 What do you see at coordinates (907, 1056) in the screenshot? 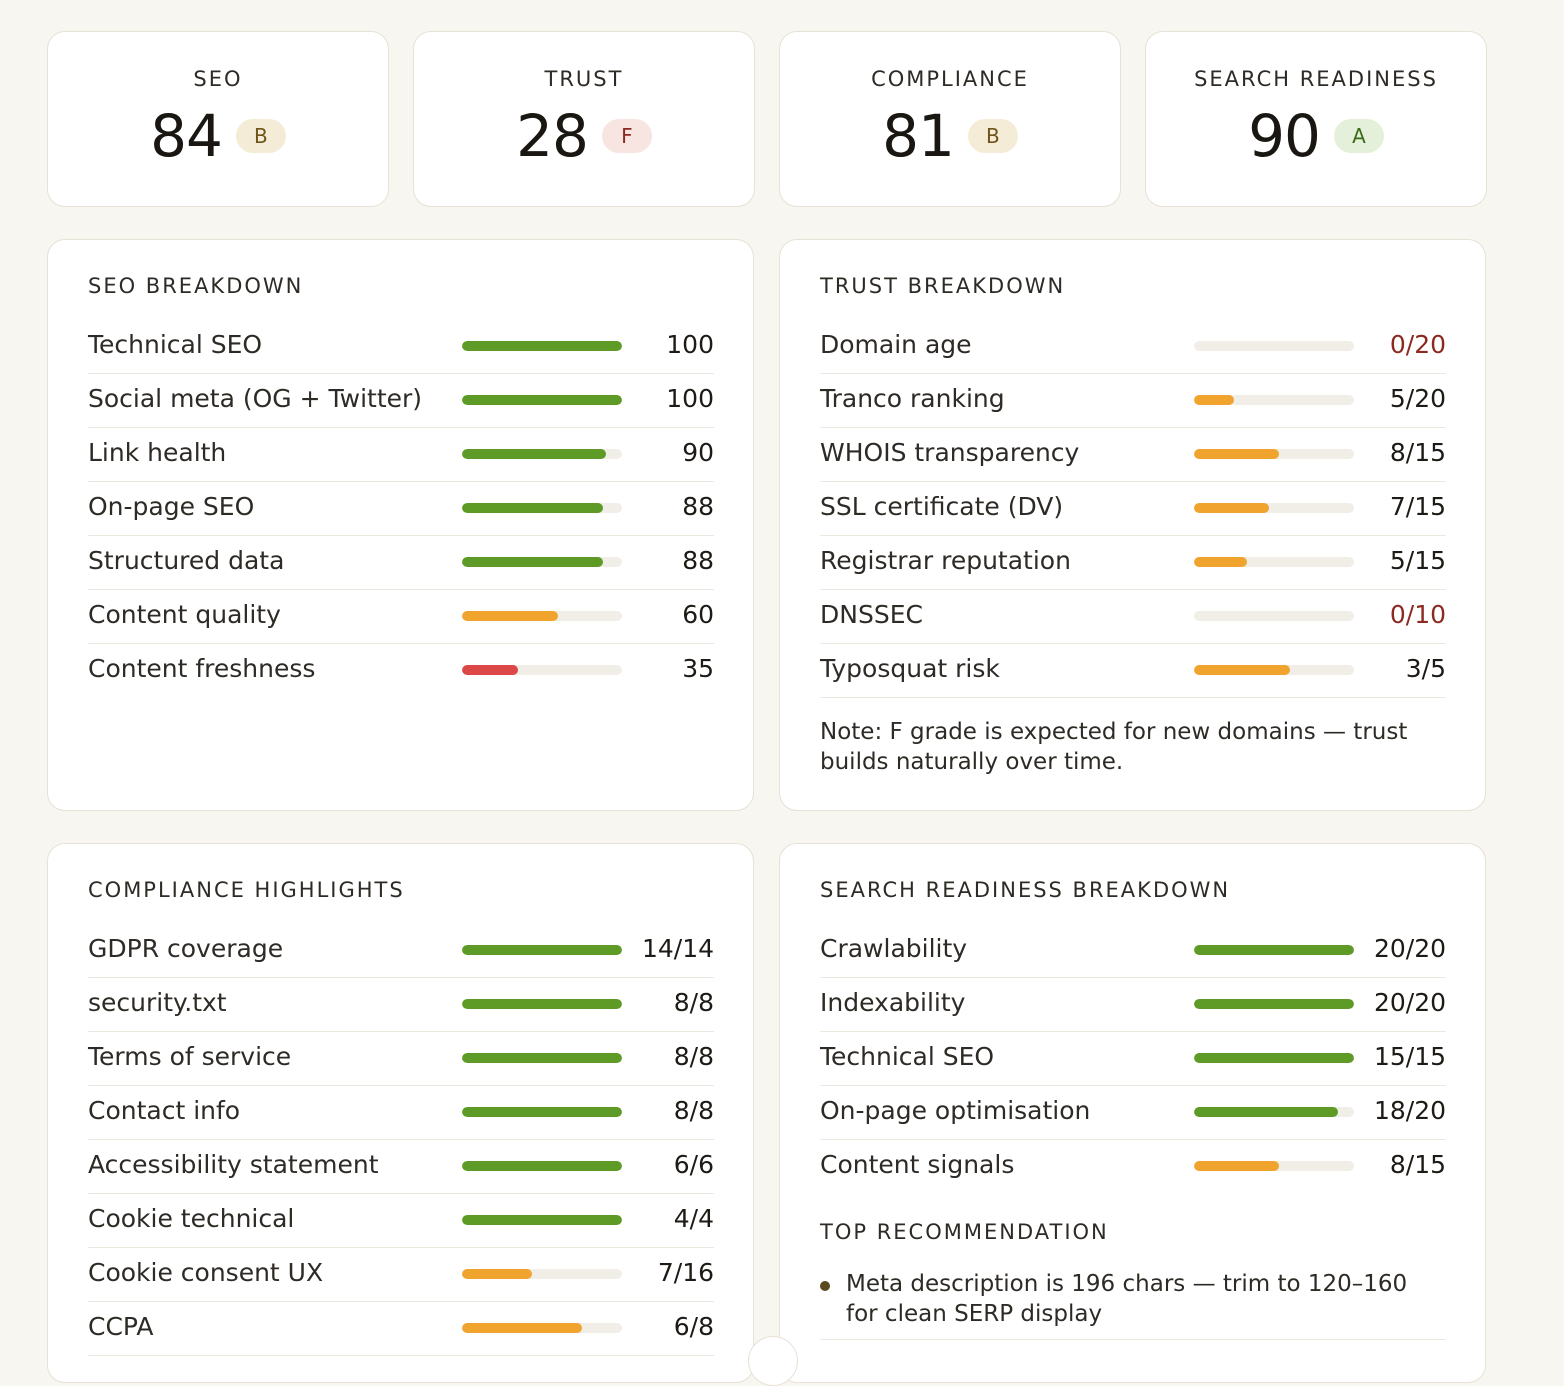
I see `row-label: Technical SEO` at bounding box center [907, 1056].